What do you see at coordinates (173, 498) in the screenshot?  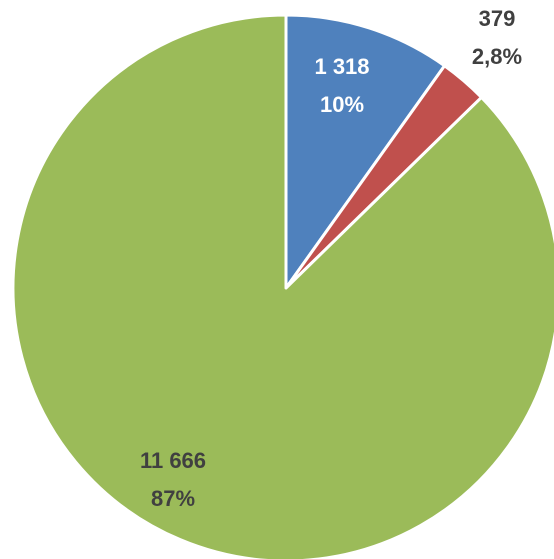 I see `slice-3-percent-label: 87%` at bounding box center [173, 498].